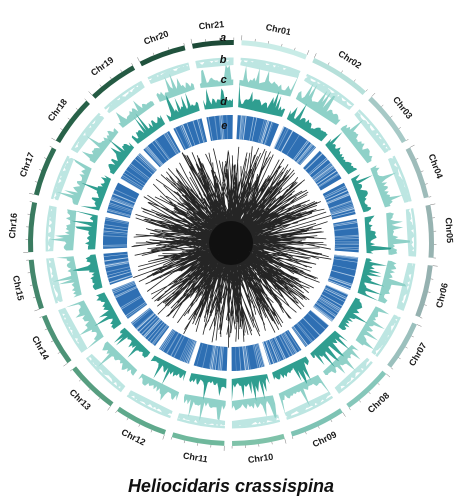 Image resolution: width=462 pixels, height=500 pixels. Describe the element at coordinates (33, 227) in the screenshot. I see `chr16-ideogram` at that location.